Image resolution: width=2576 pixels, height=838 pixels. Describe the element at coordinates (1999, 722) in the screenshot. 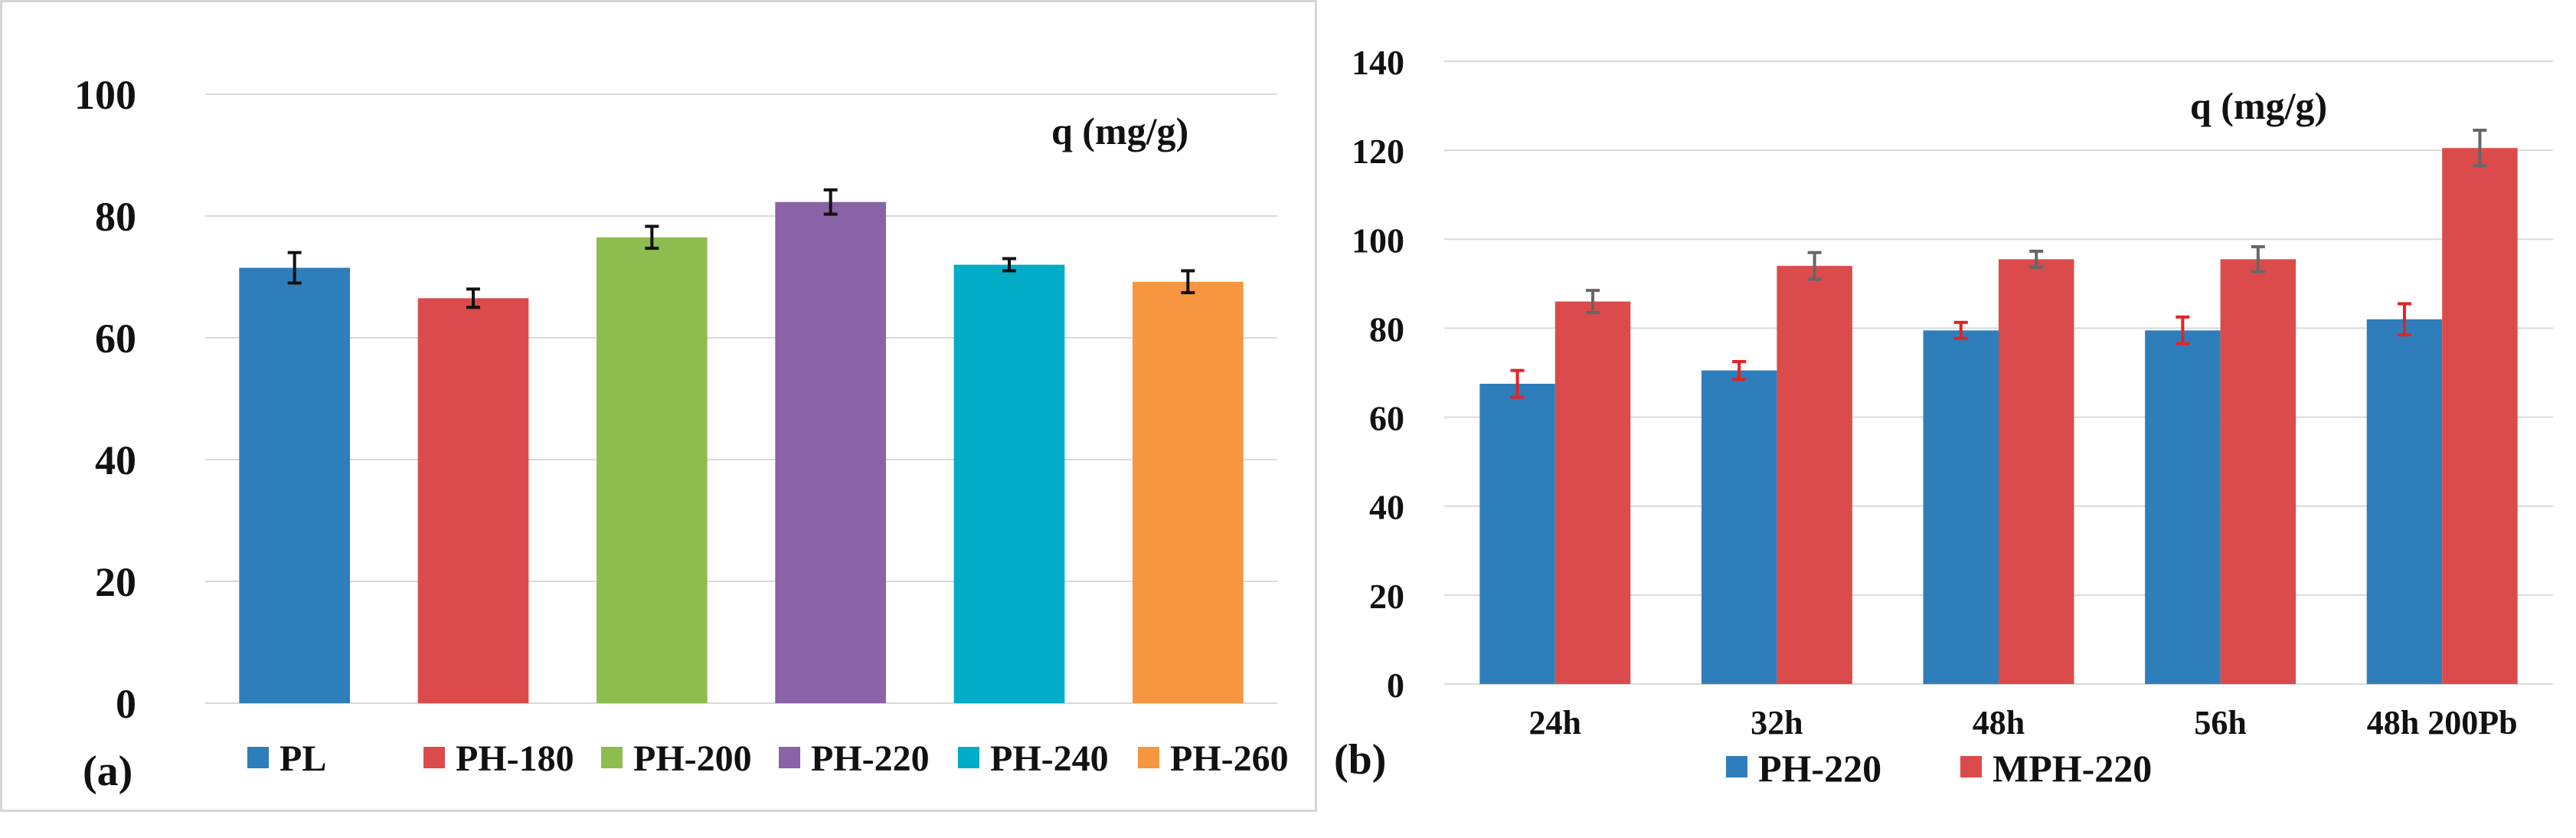

I see `chart-b-x-tick-label: 48h` at that location.